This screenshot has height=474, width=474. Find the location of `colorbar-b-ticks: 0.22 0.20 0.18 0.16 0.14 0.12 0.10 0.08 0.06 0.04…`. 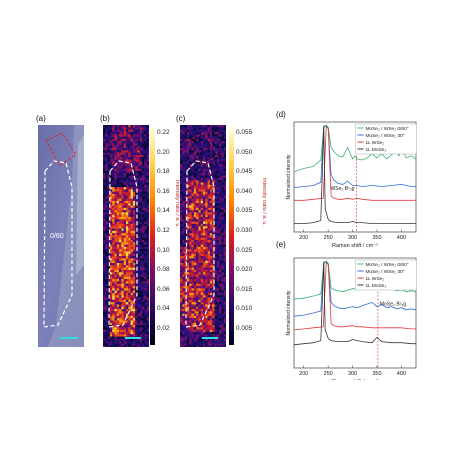

colorbar-b-ticks: 0.22 0.20 0.18 0.16 0.14 0.12 0.10 0.08 0.06 0.04… is located at coordinates (172, 236).